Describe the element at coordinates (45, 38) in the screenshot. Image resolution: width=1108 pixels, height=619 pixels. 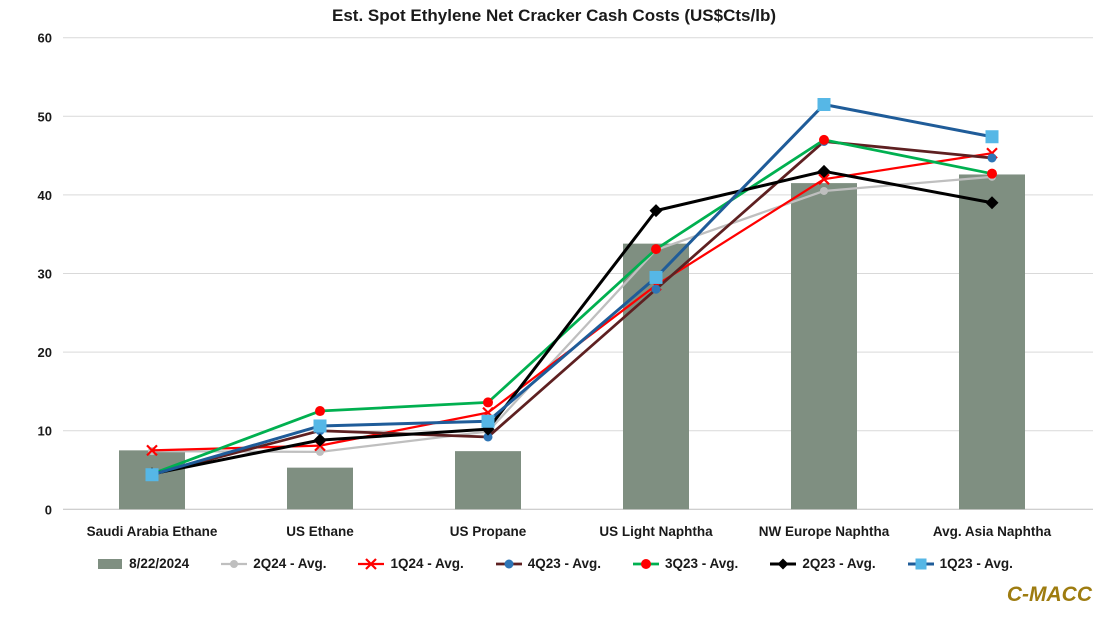
I see `y-axis-tick-label: 60` at that location.